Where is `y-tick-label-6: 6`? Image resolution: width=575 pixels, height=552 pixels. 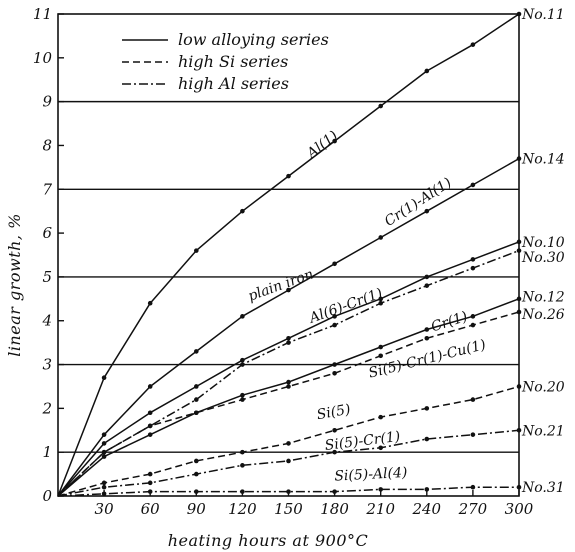
y-tick-label-6: 6 is located at coordinates (47, 233).